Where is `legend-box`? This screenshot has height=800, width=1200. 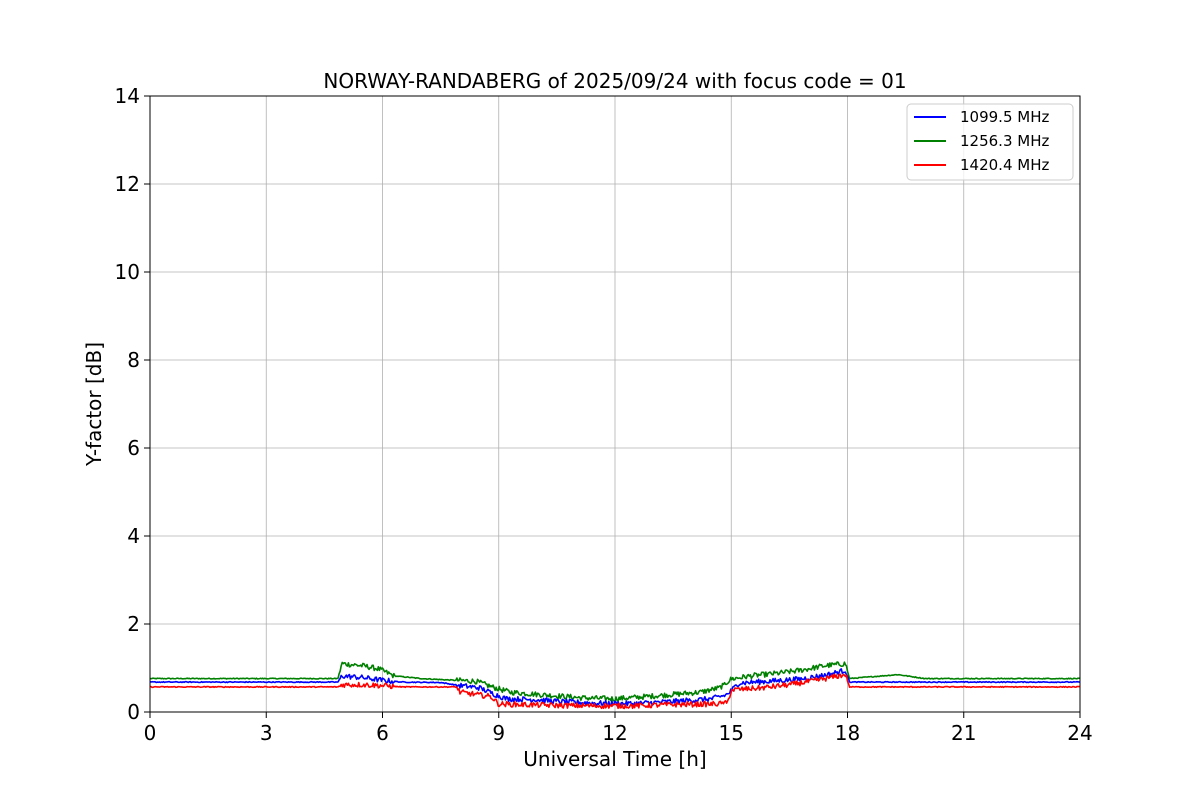 legend-box is located at coordinates (990, 142).